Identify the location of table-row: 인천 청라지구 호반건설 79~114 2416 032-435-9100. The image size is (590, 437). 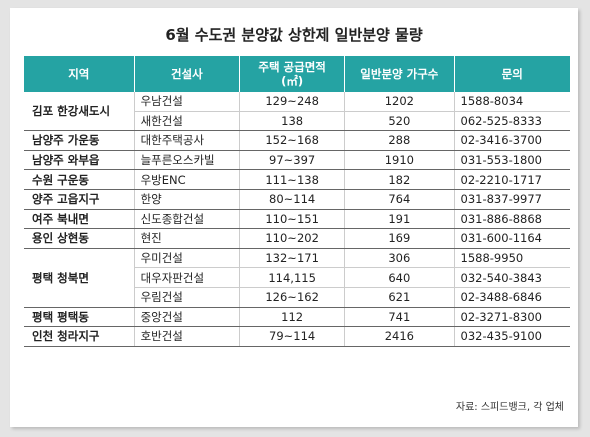
(297, 336).